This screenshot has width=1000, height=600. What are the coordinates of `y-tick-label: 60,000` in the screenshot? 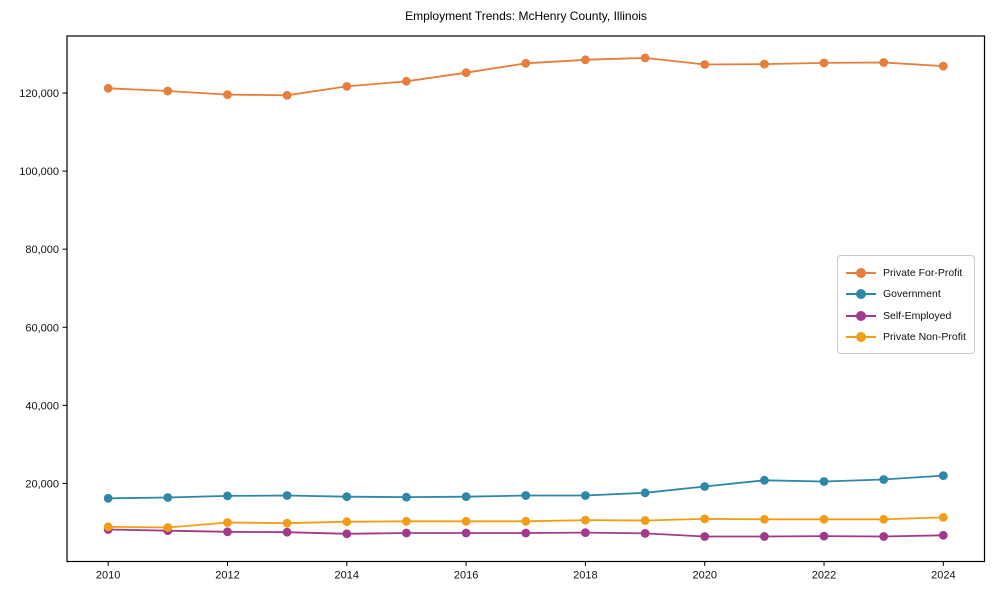 It's located at (42, 328).